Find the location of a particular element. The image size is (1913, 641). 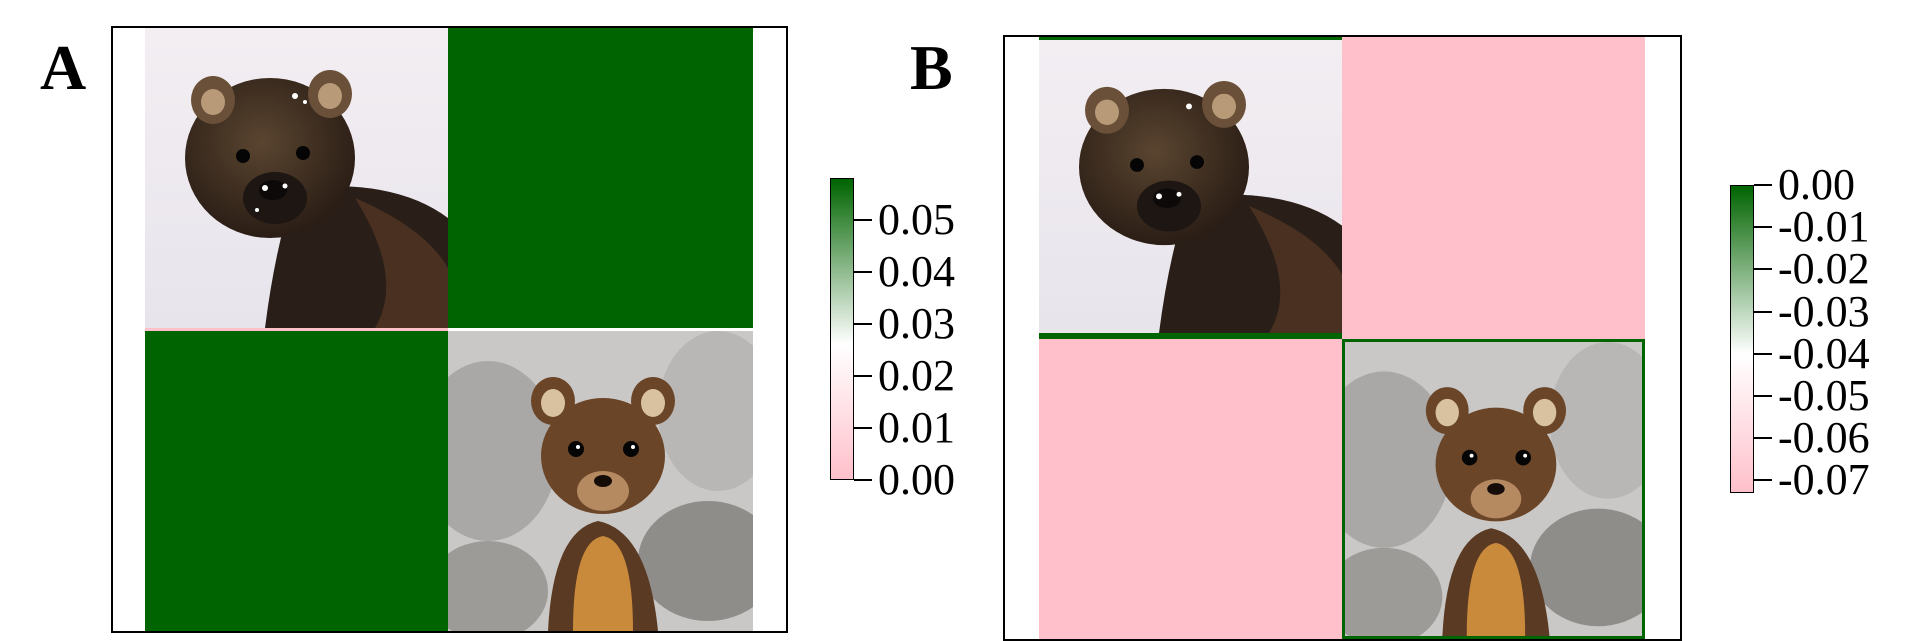

panel-a-cell-pine-marten-photo is located at coordinates (600, 481).